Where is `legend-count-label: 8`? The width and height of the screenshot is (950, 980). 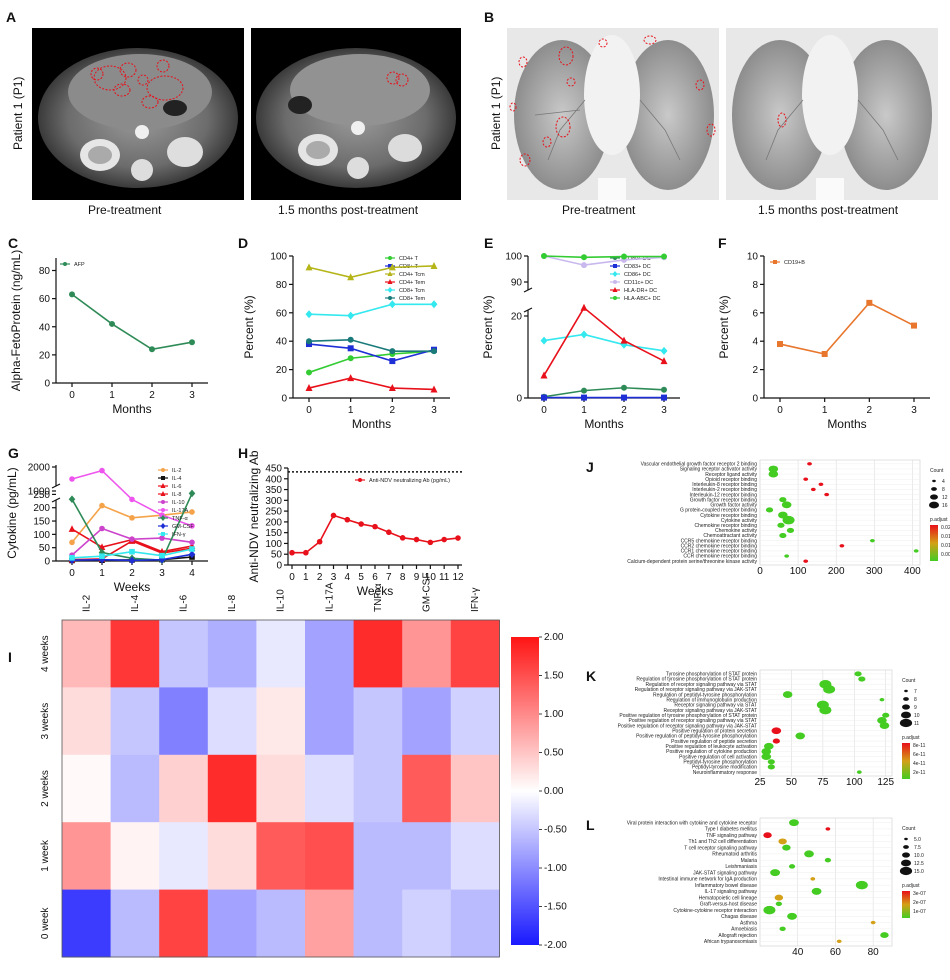 legend-count-label: 8 is located at coordinates (915, 700).